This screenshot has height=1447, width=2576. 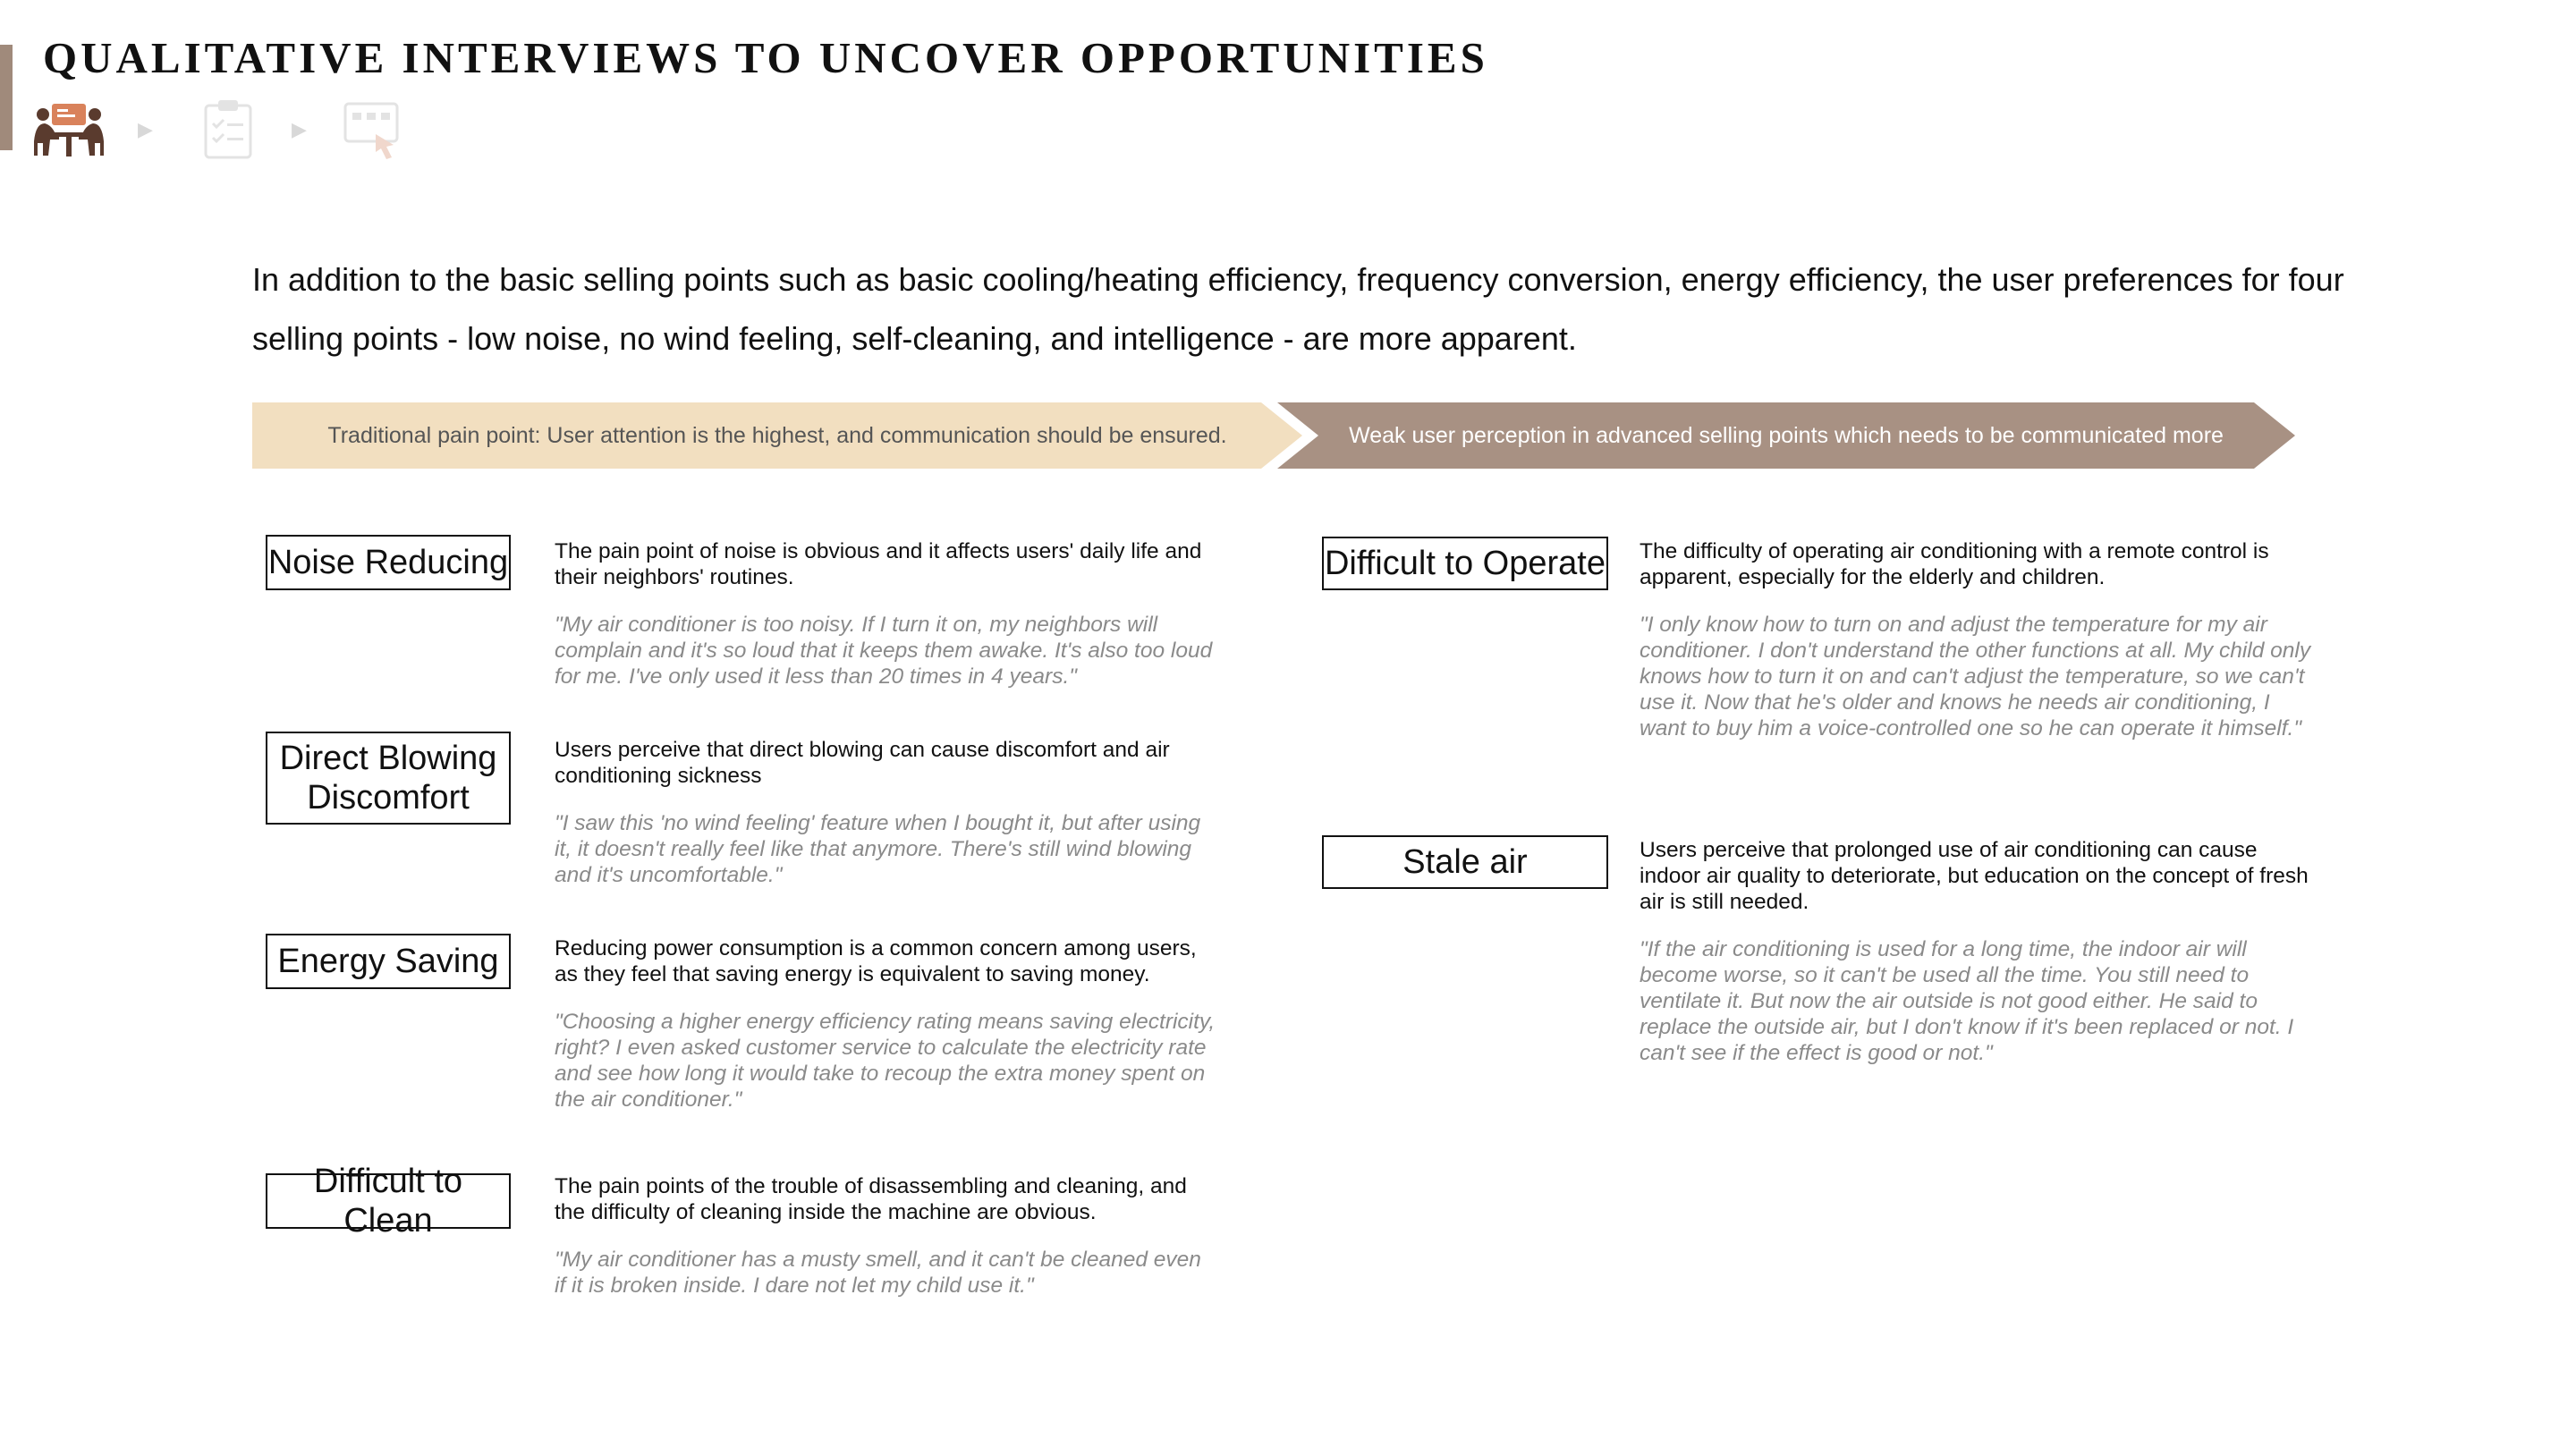 What do you see at coordinates (388, 1201) in the screenshot?
I see `label-difficult-to-clean: Difficult to Clean` at bounding box center [388, 1201].